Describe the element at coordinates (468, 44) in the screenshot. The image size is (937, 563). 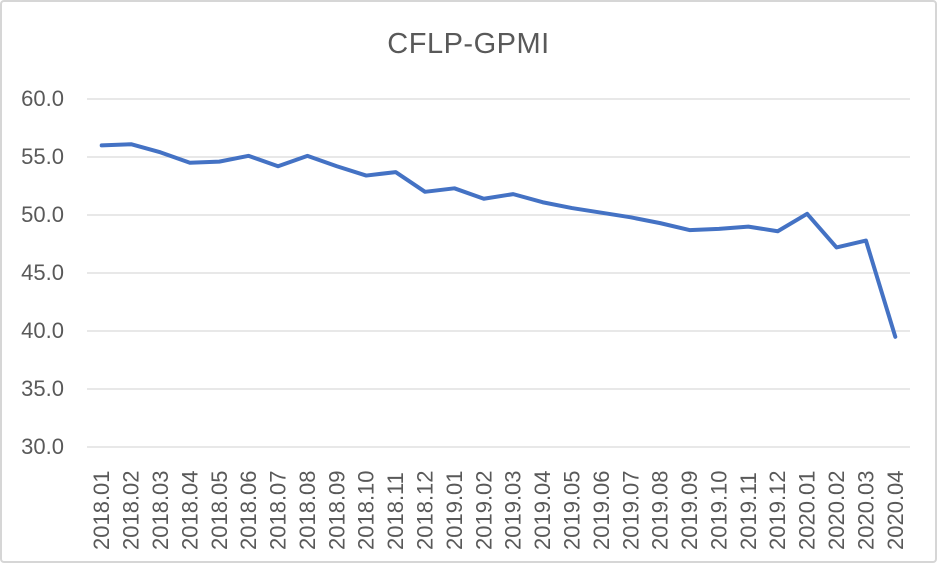
I see `chart-title: CFLP-GPMI` at that location.